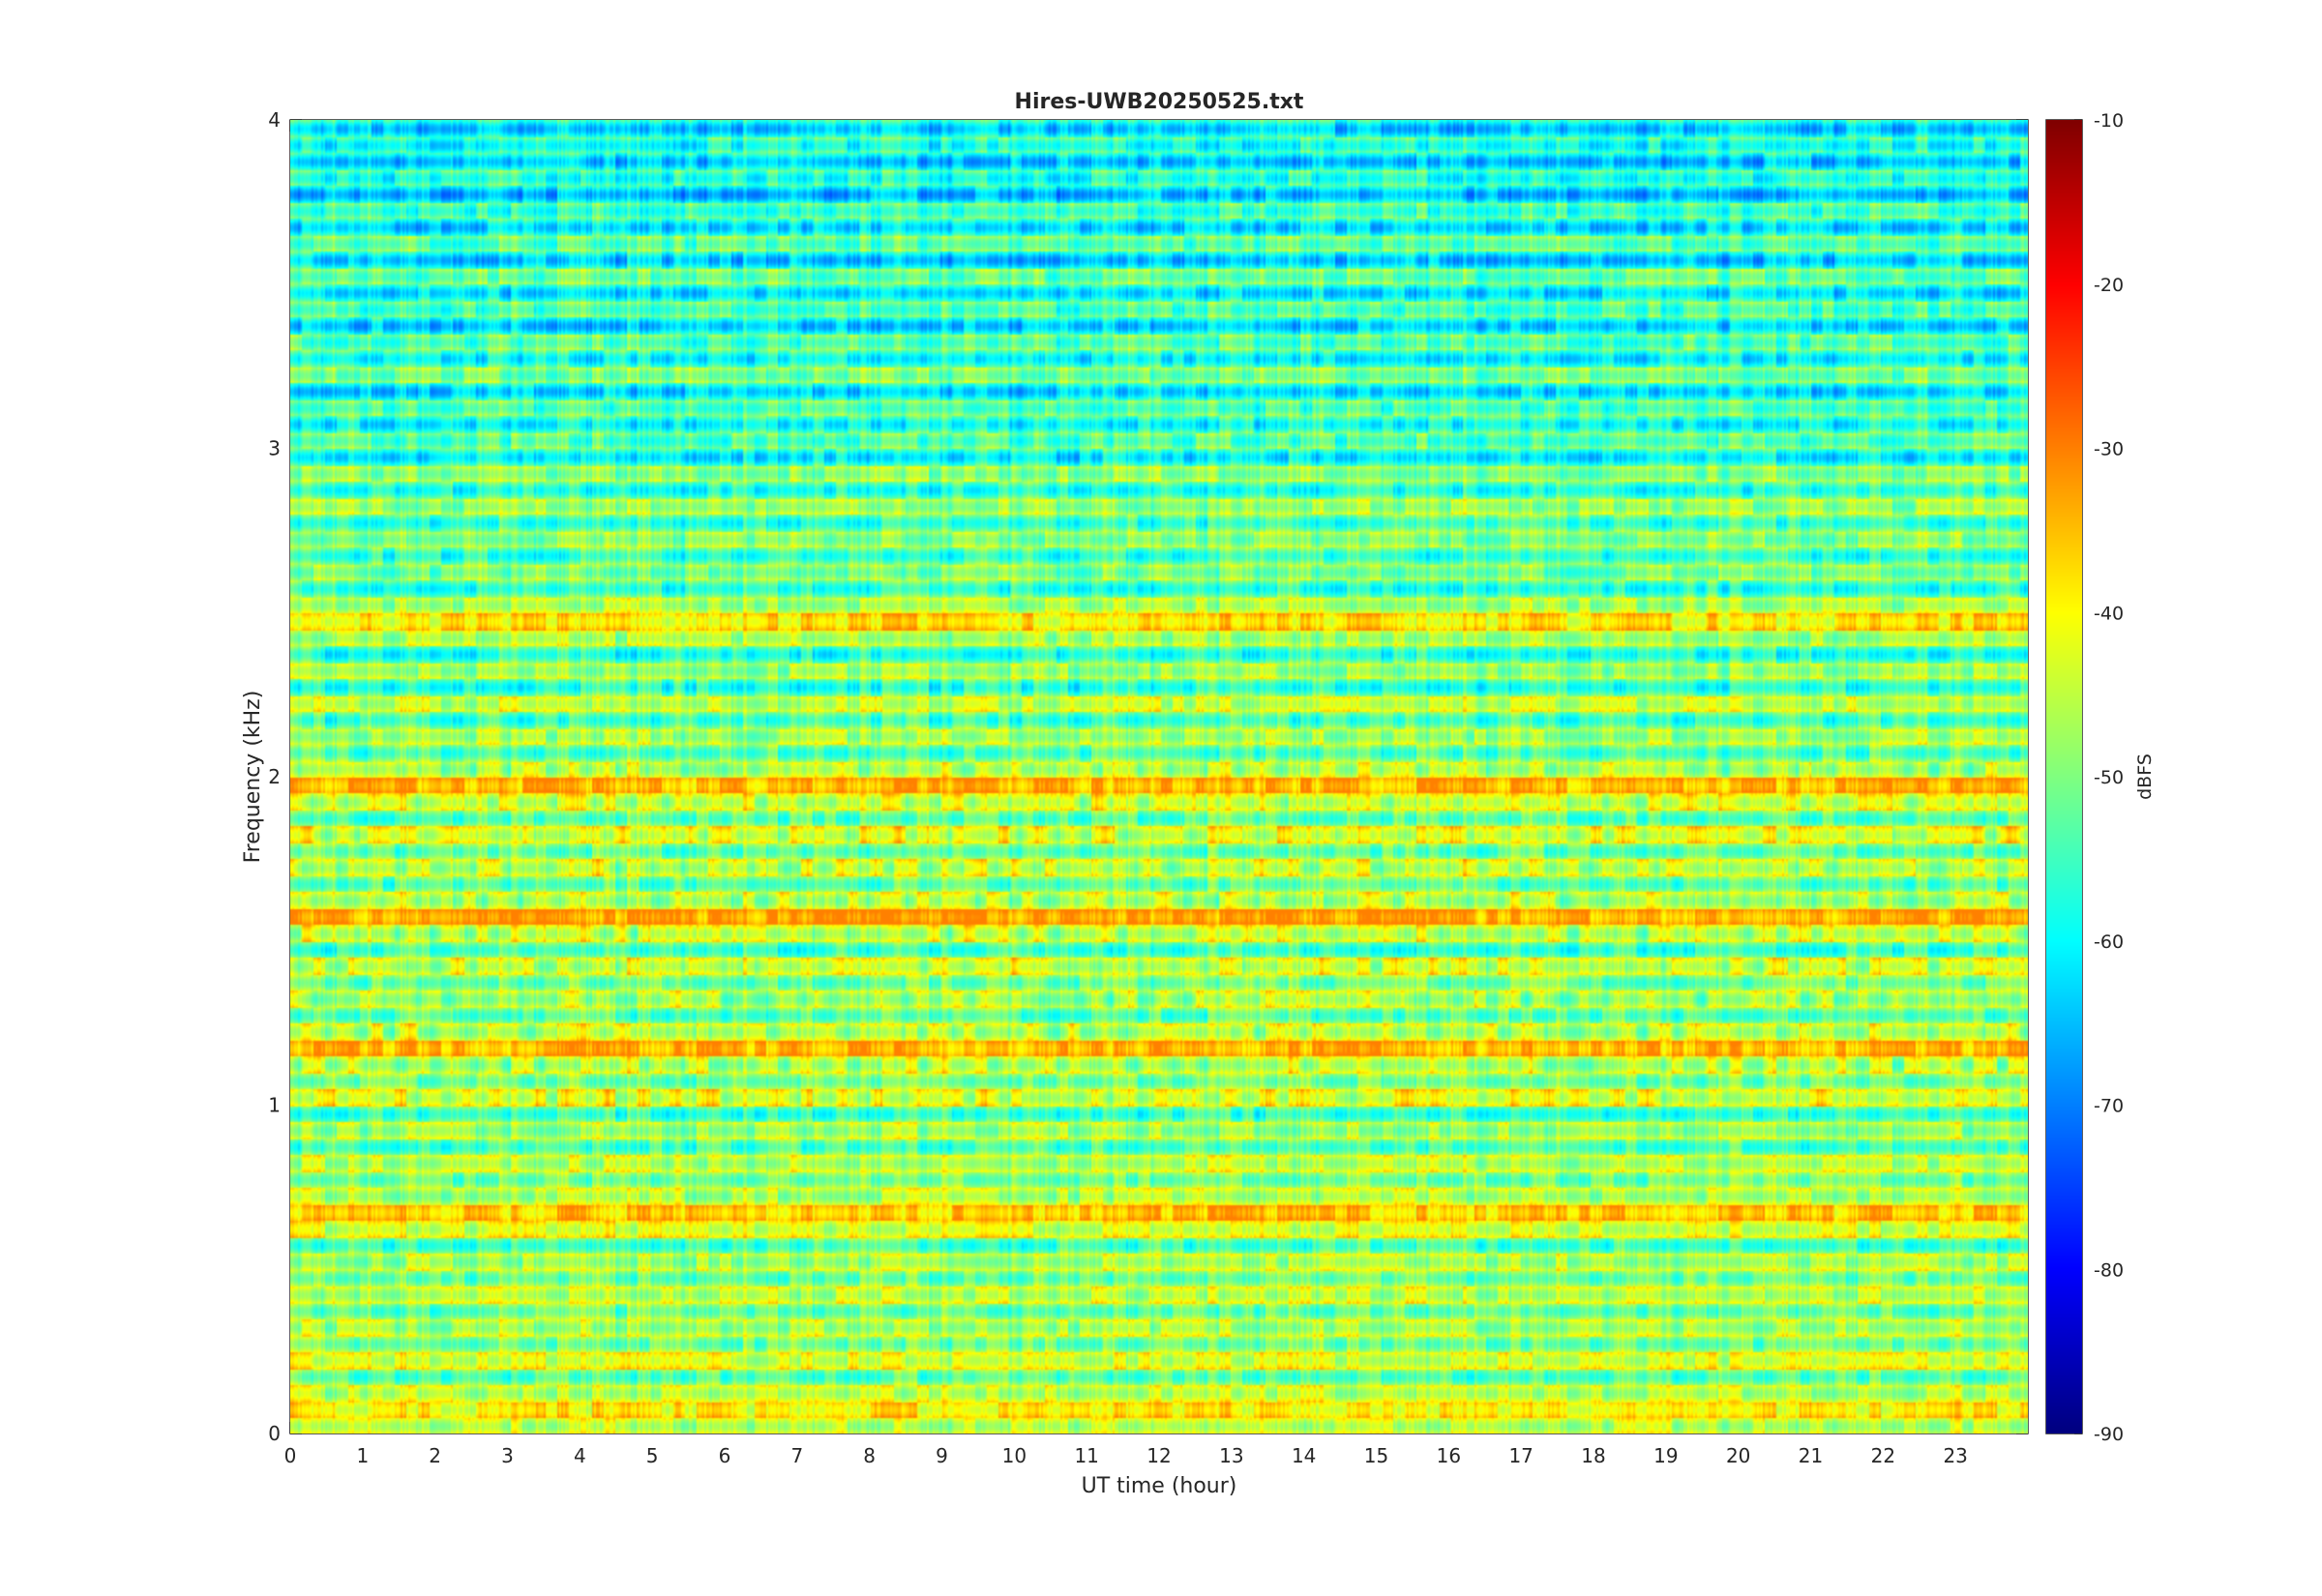  Describe the element at coordinates (1014, 1455) in the screenshot. I see `x-tick-label: 10` at that location.